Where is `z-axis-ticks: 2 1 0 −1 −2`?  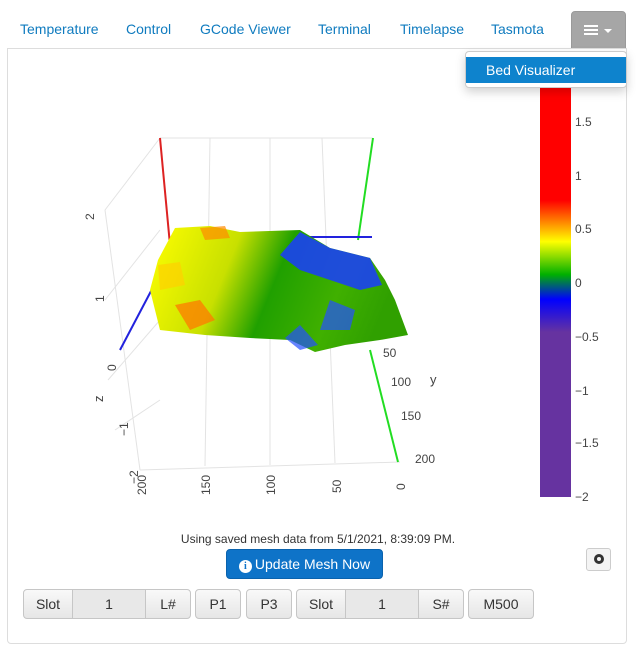
z-axis-ticks: 2 1 0 −1 −2 is located at coordinates (112, 348).